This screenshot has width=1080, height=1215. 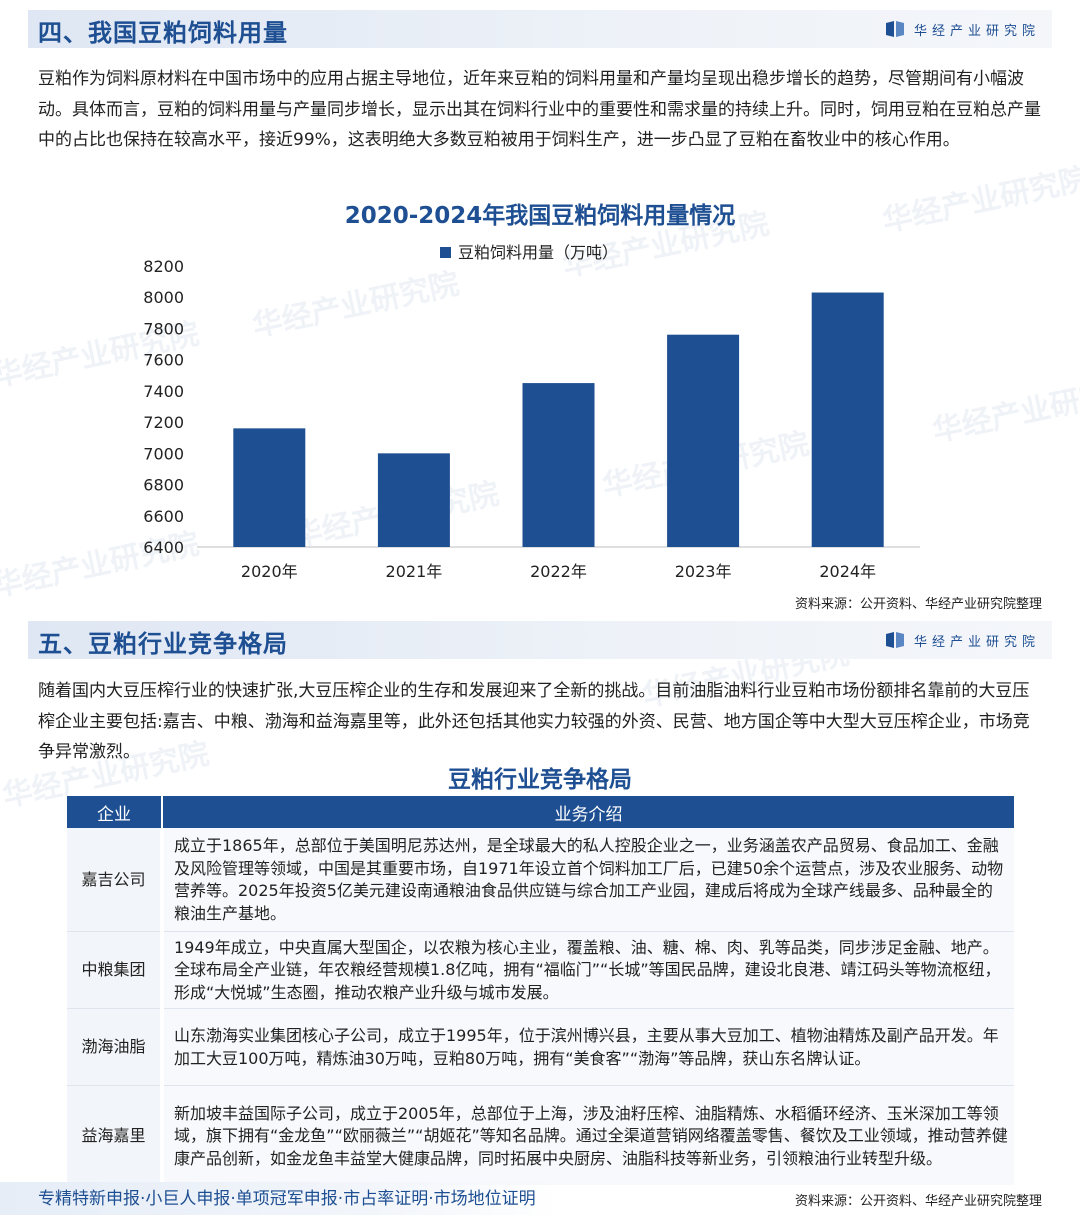 I want to click on y-tick-label: 8200, so click(x=163, y=266).